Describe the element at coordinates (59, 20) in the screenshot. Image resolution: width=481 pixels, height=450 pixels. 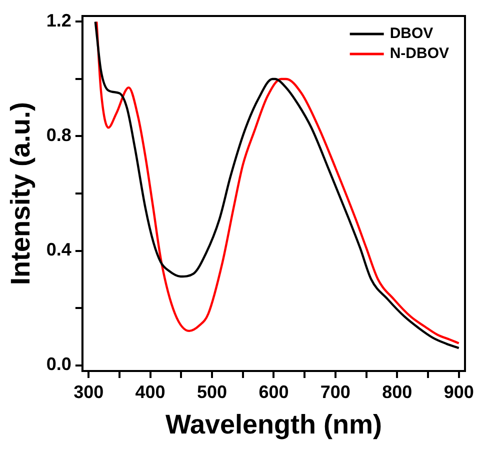
I see `y-tick-label: 1.2` at that location.